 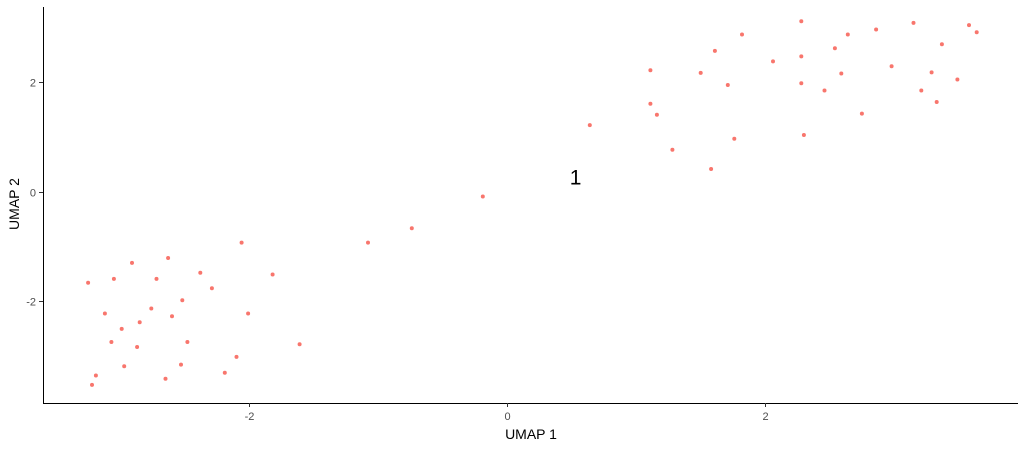 I want to click on annotation-layer: 1, so click(x=576, y=177).